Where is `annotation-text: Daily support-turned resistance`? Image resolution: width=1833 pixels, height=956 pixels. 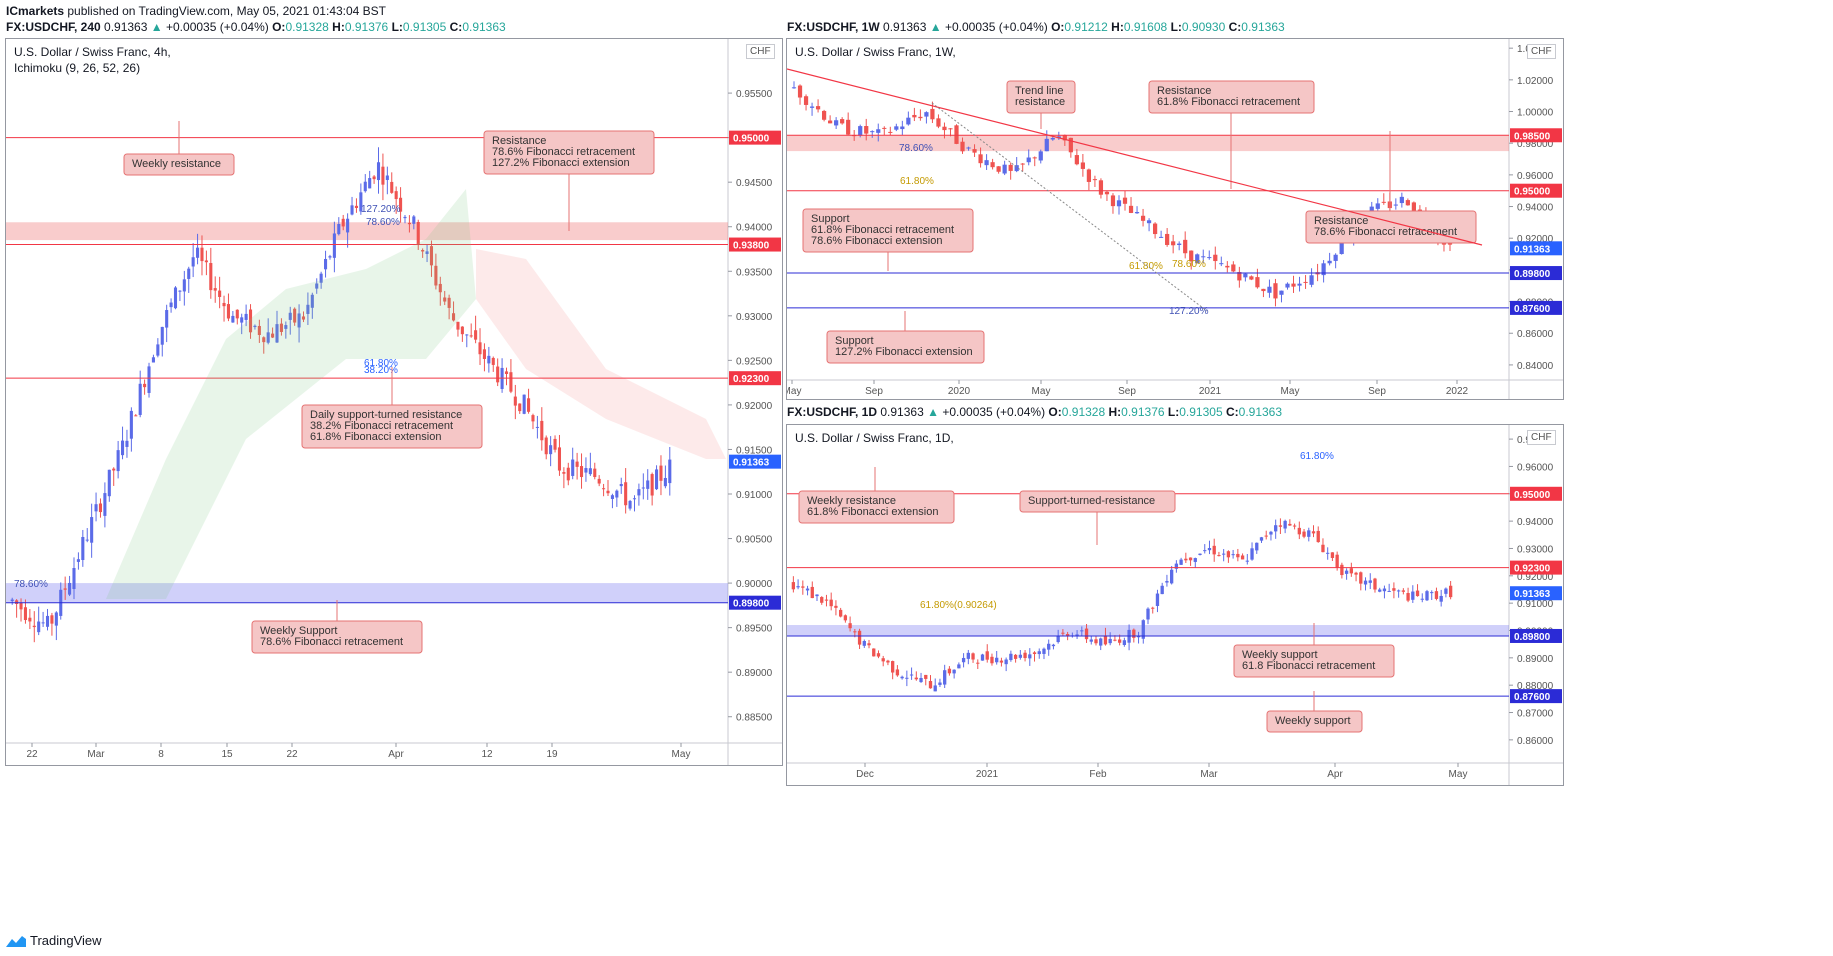 annotation-text: Daily support-turned resistance is located at coordinates (386, 415).